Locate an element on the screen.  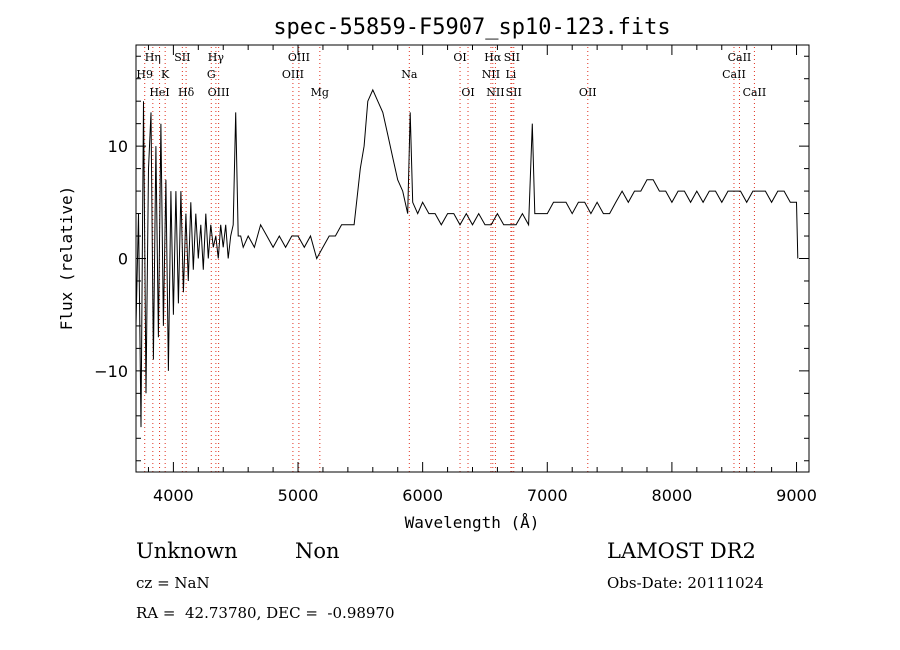
subclass-text: Non is located at coordinates (317, 551).